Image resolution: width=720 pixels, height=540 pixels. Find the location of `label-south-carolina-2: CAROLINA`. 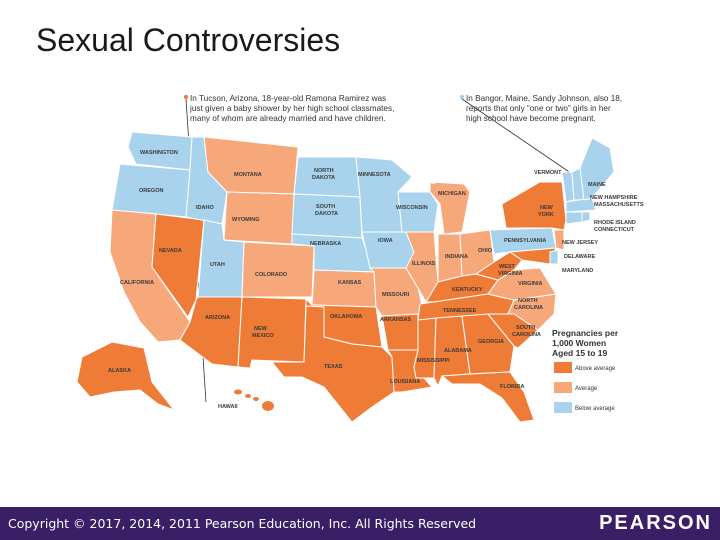

label-south-carolina-2: CAROLINA is located at coordinates (526, 335).